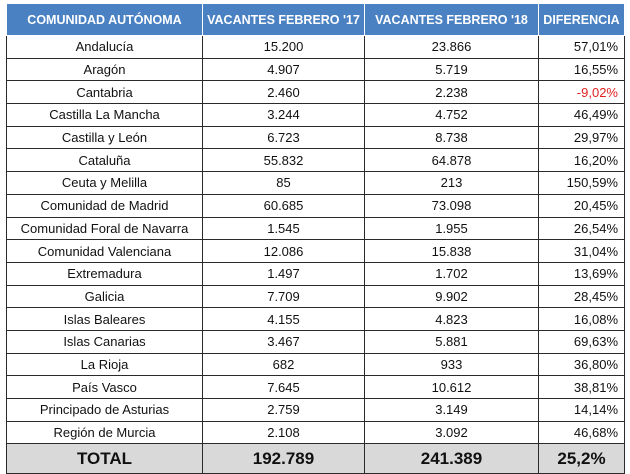  I want to click on cell-region: Galicia, so click(104, 296).